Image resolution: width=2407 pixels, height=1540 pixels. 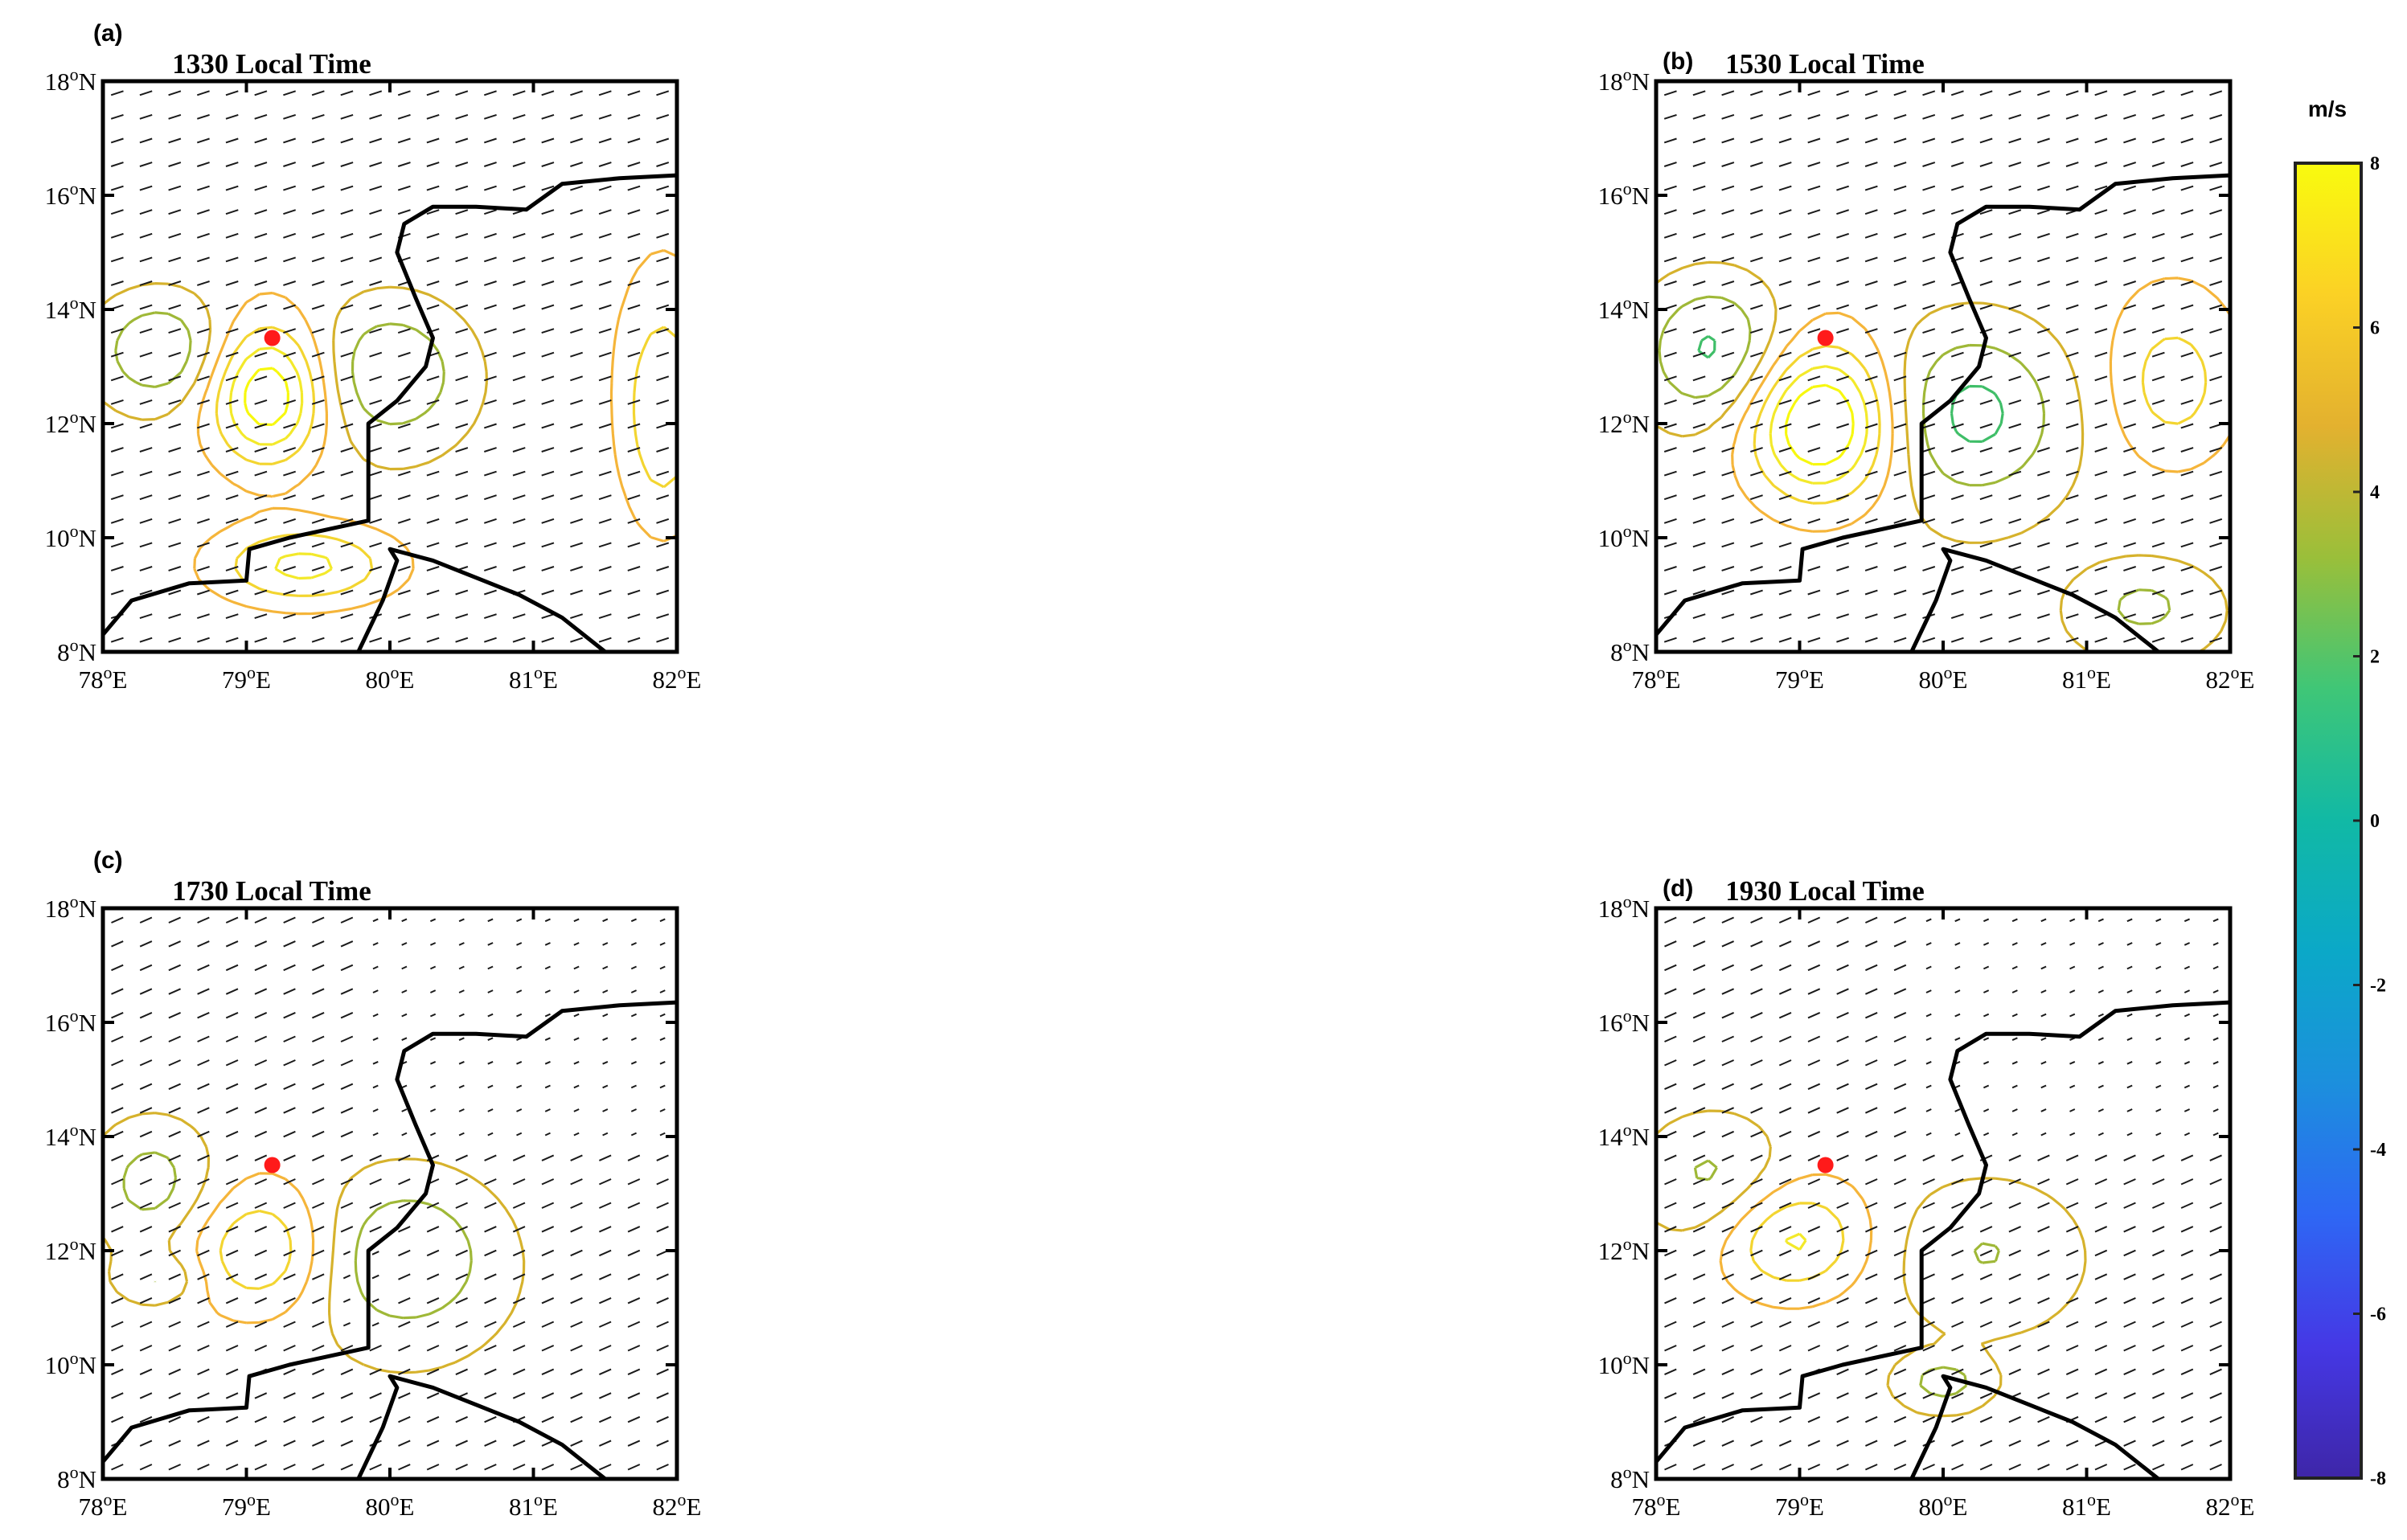 I want to click on x-tick-label: 82oE, so click(x=2231, y=1505).